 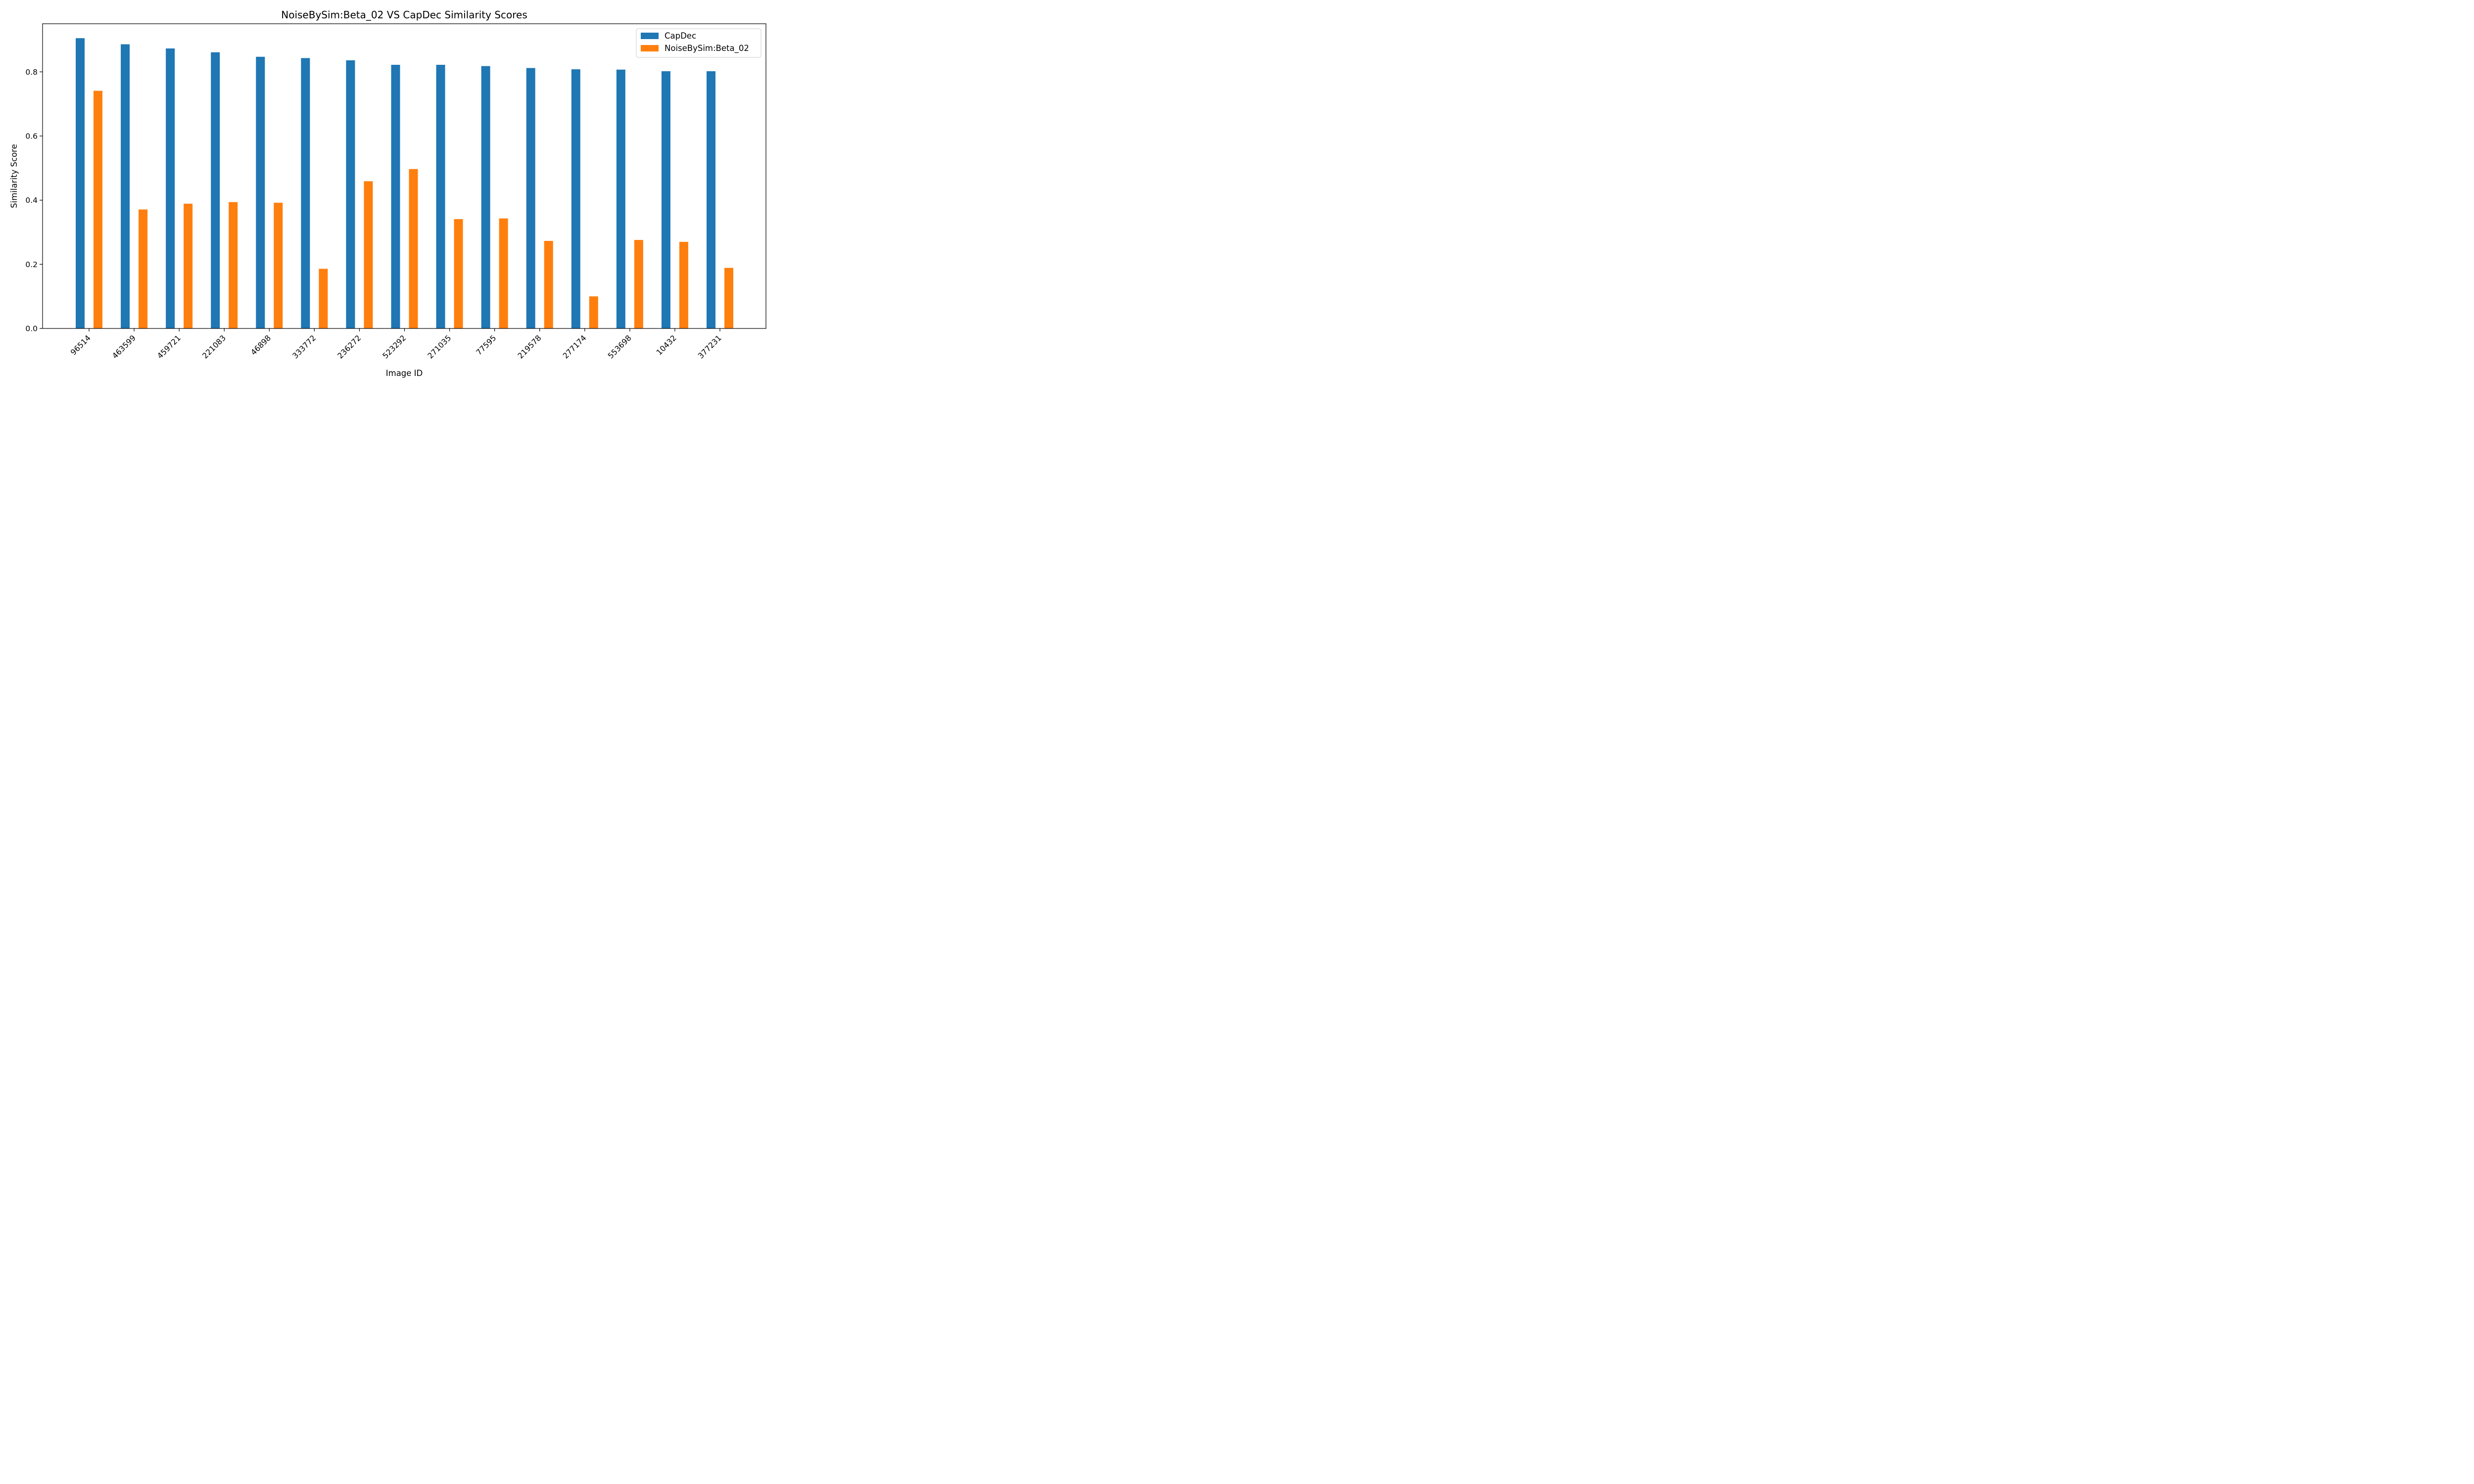 I want to click on x-tick-label: 377231, so click(x=709, y=347).